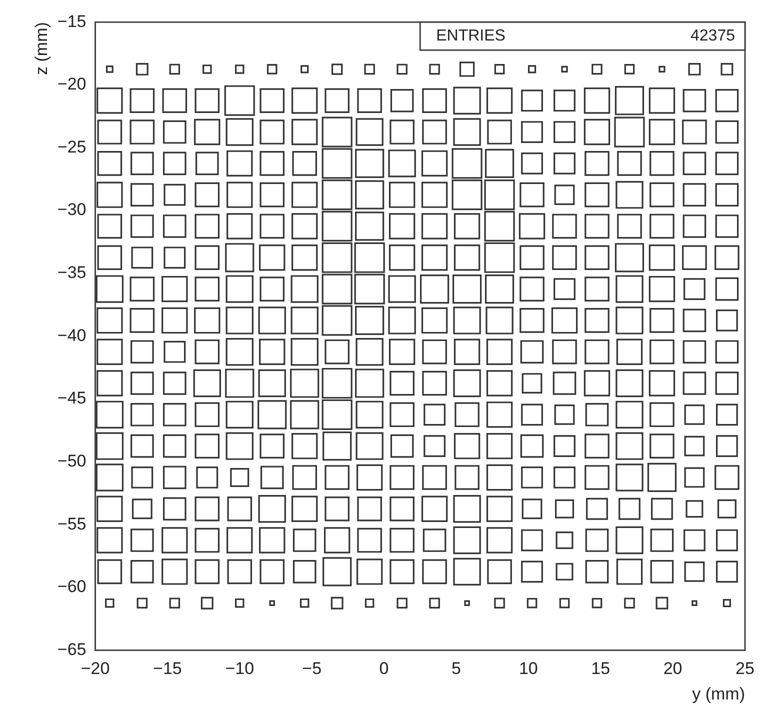  Describe the element at coordinates (528, 668) in the screenshot. I see `x-tick-label: 10` at that location.